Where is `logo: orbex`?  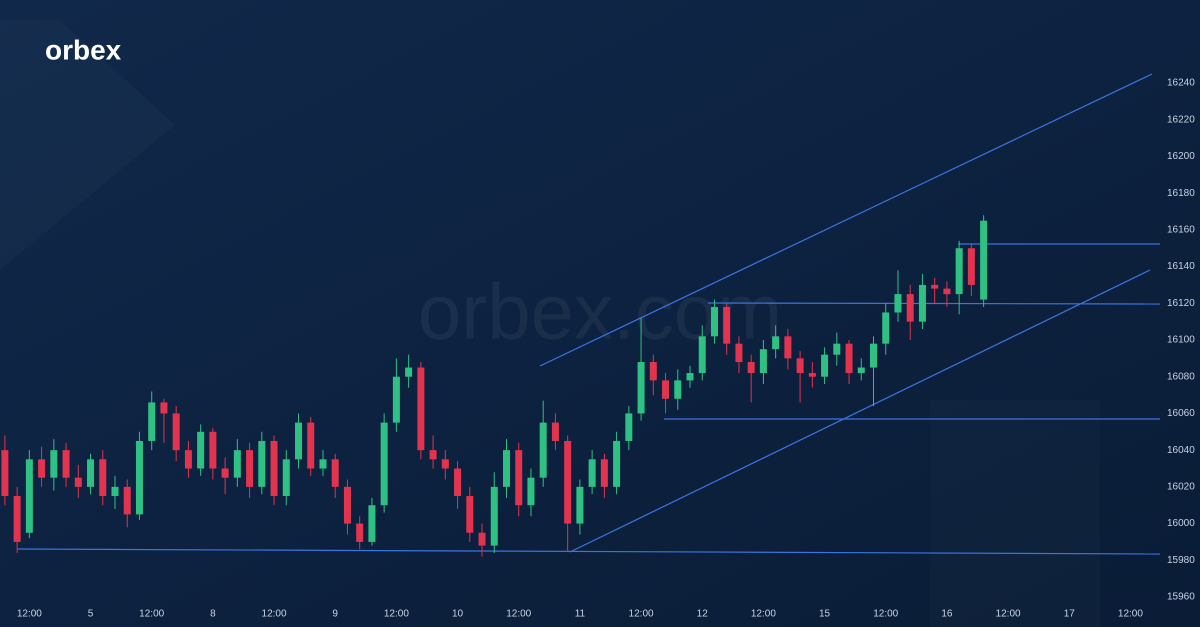
logo: orbex is located at coordinates (83, 49).